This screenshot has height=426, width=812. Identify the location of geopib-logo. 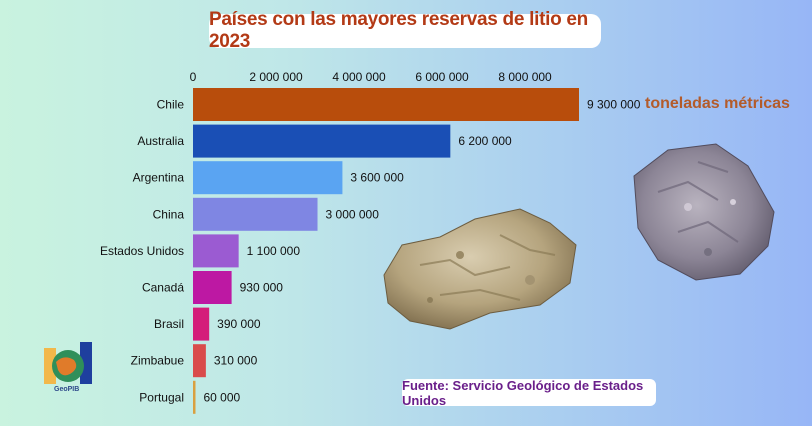
(68, 363).